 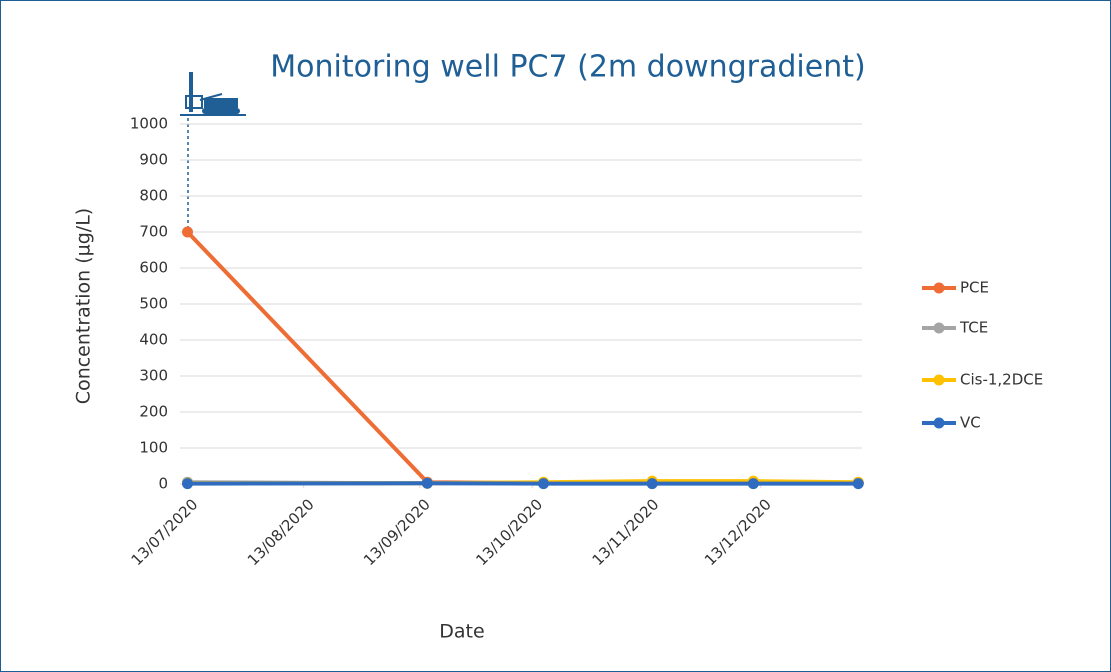 I want to click on y-tick-label: 1000, so click(x=149, y=124).